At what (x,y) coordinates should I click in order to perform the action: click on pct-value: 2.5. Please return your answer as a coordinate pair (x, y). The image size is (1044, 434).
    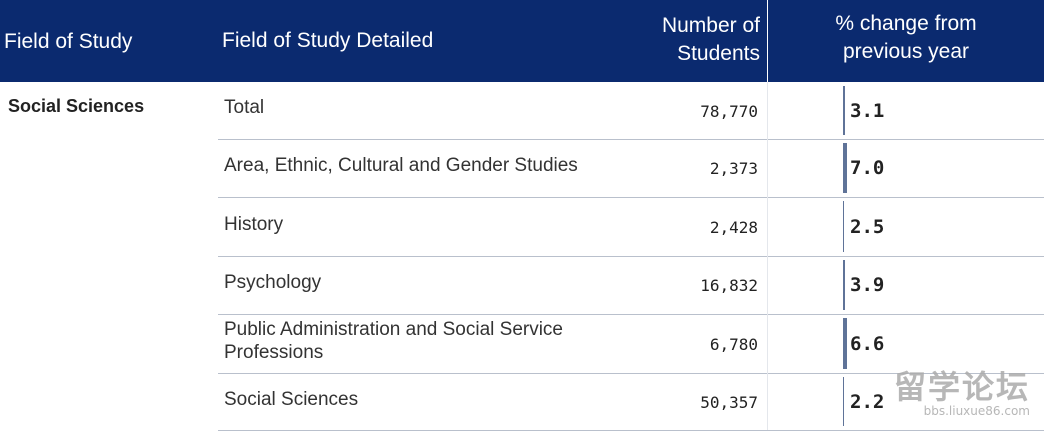
    Looking at the image, I should click on (867, 226).